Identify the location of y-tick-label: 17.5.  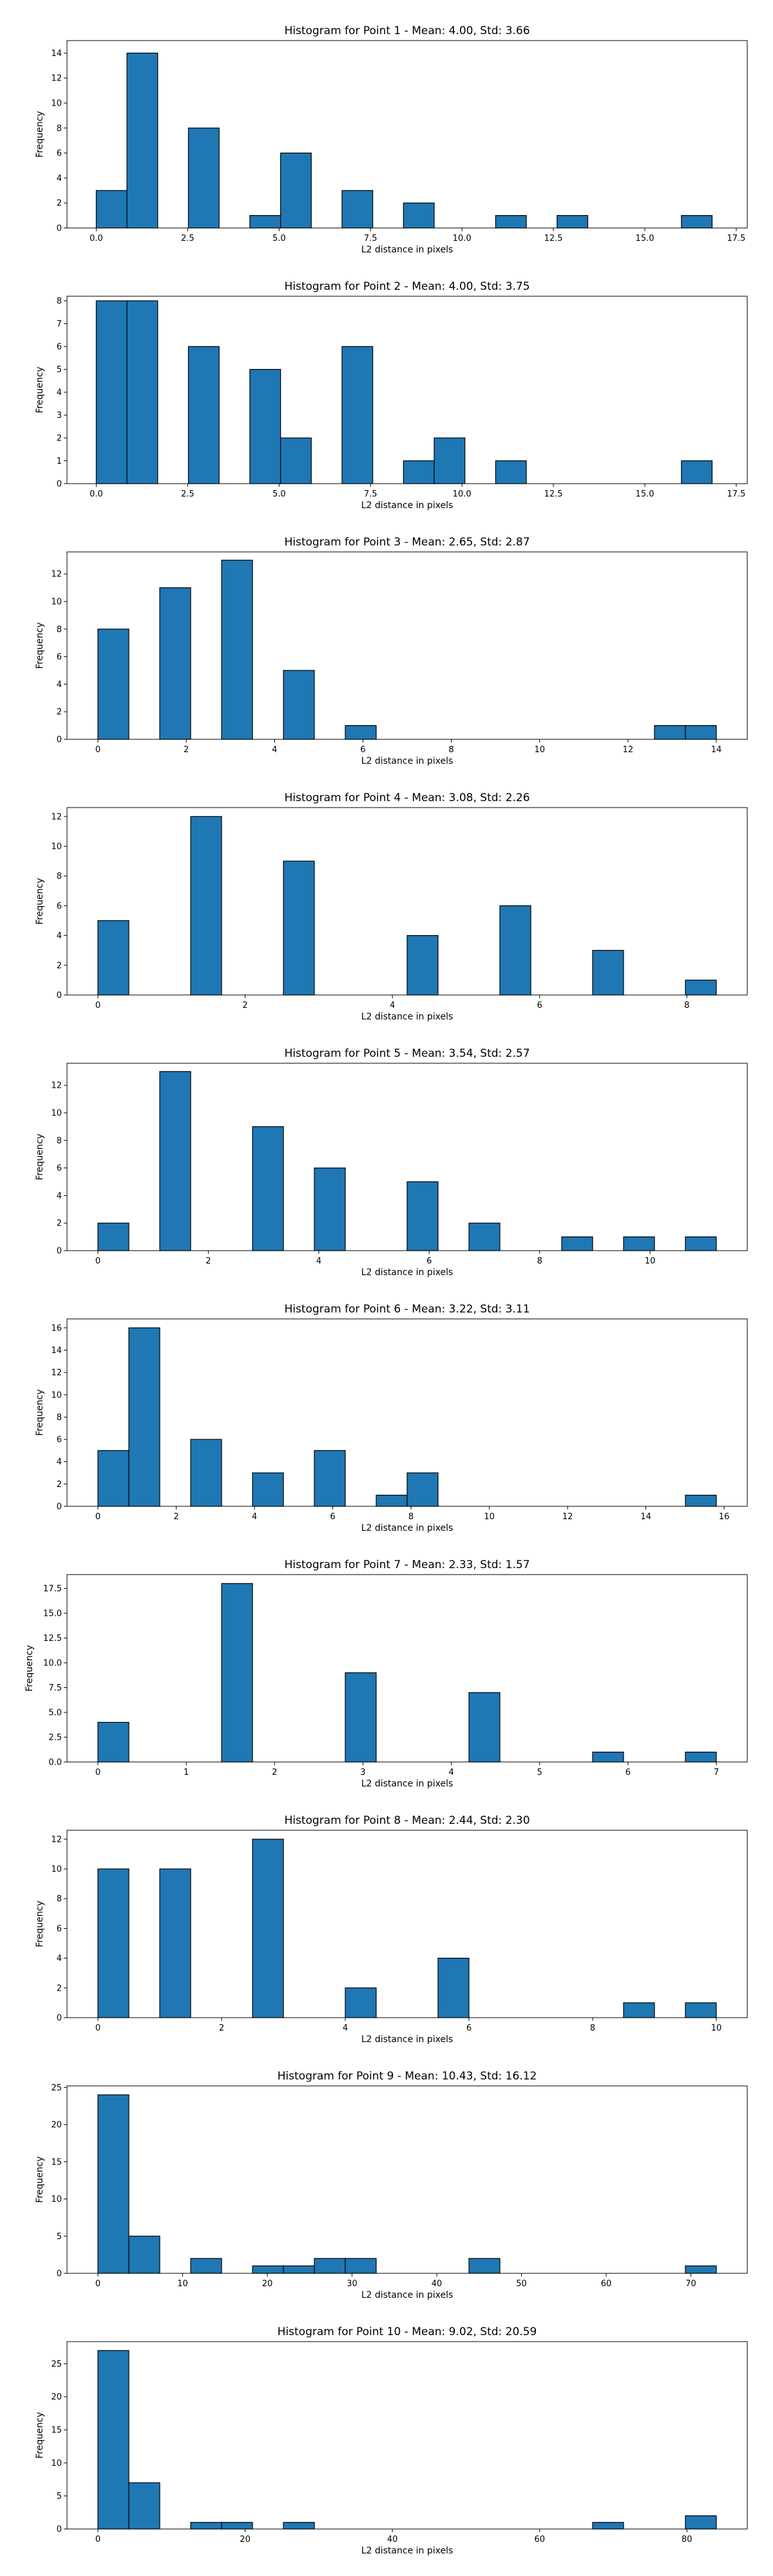
(52, 1589).